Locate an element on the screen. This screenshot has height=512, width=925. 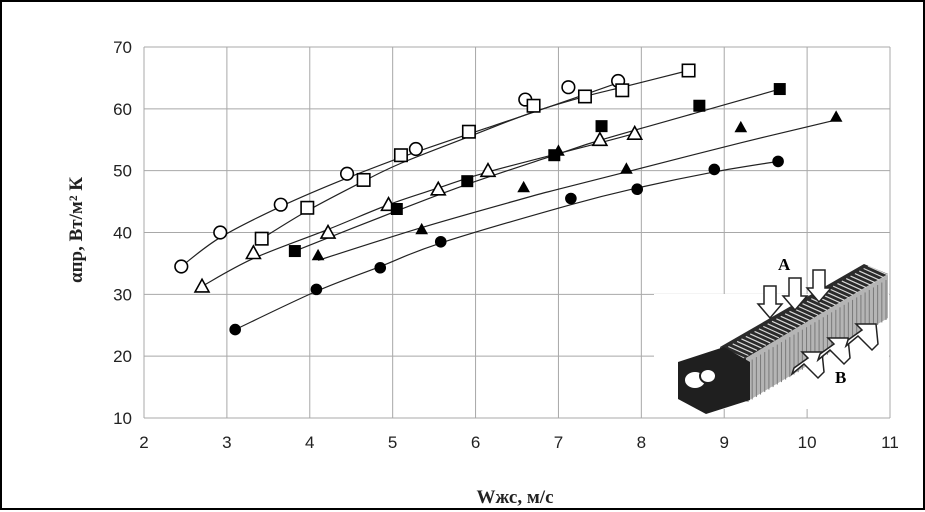
air-arrows-a is located at coordinates (794, 294).